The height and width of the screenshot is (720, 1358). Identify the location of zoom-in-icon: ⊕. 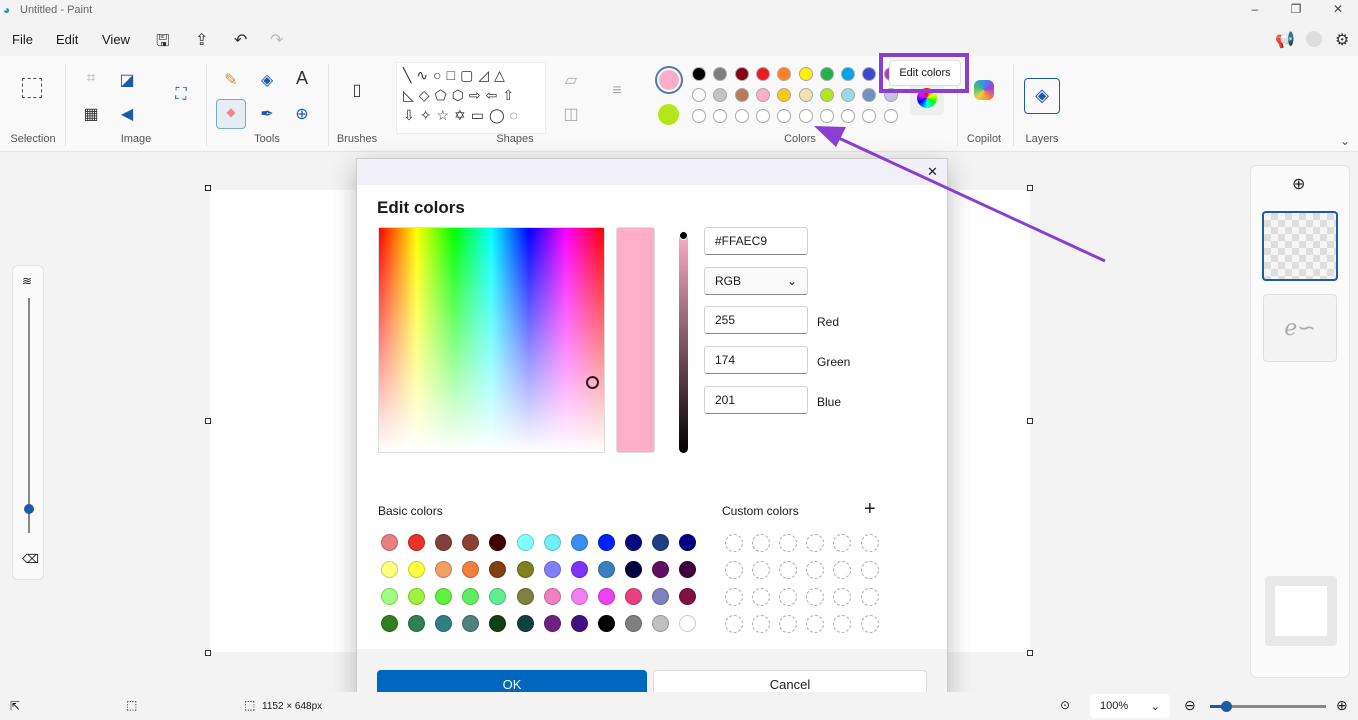
(1342, 705).